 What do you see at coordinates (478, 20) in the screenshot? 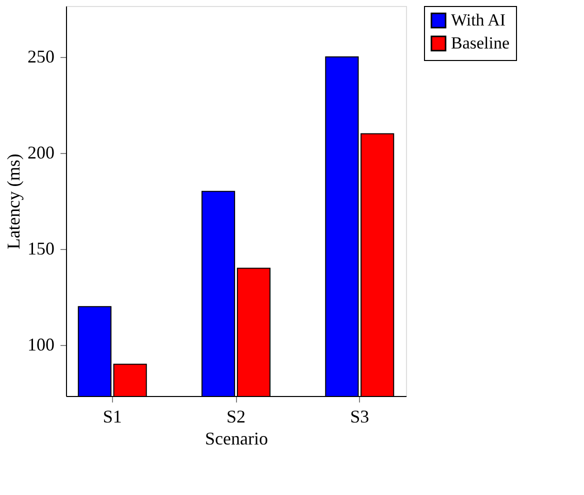
I see `legend-label: With AI` at bounding box center [478, 20].